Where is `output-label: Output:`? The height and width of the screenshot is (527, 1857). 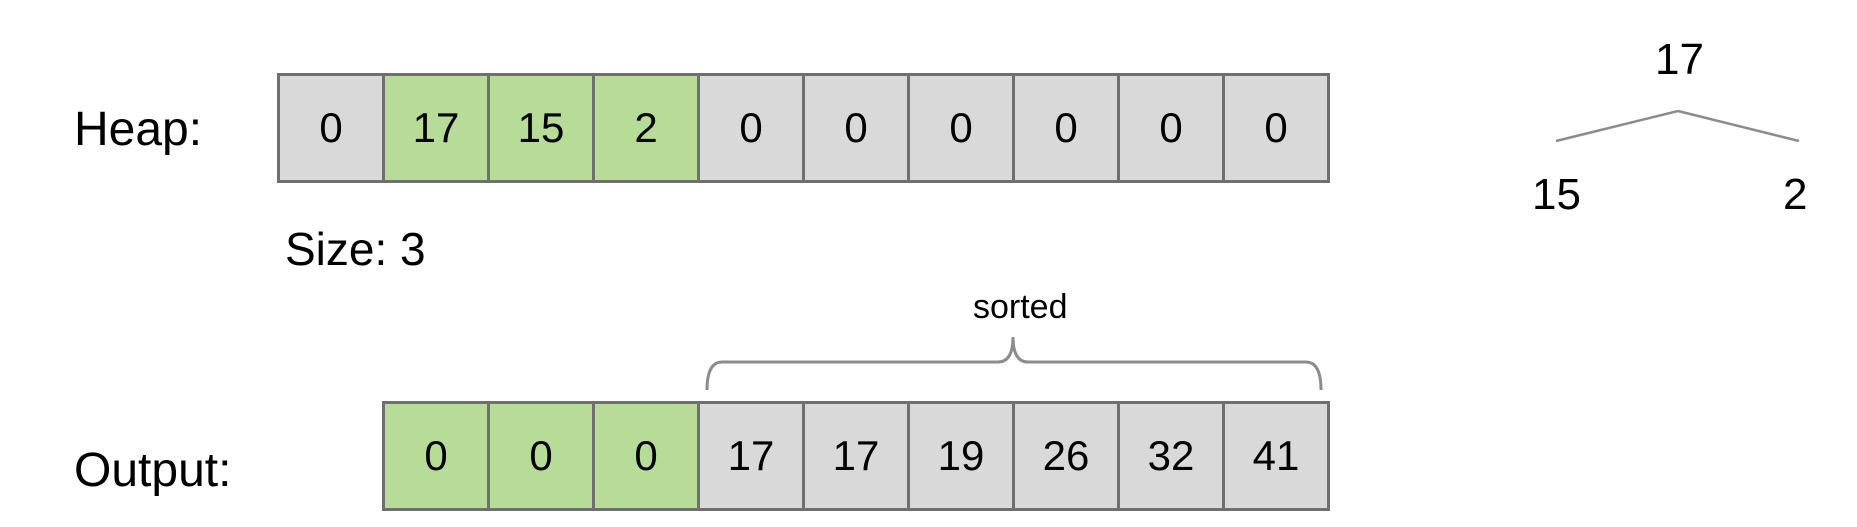 output-label: Output: is located at coordinates (153, 470).